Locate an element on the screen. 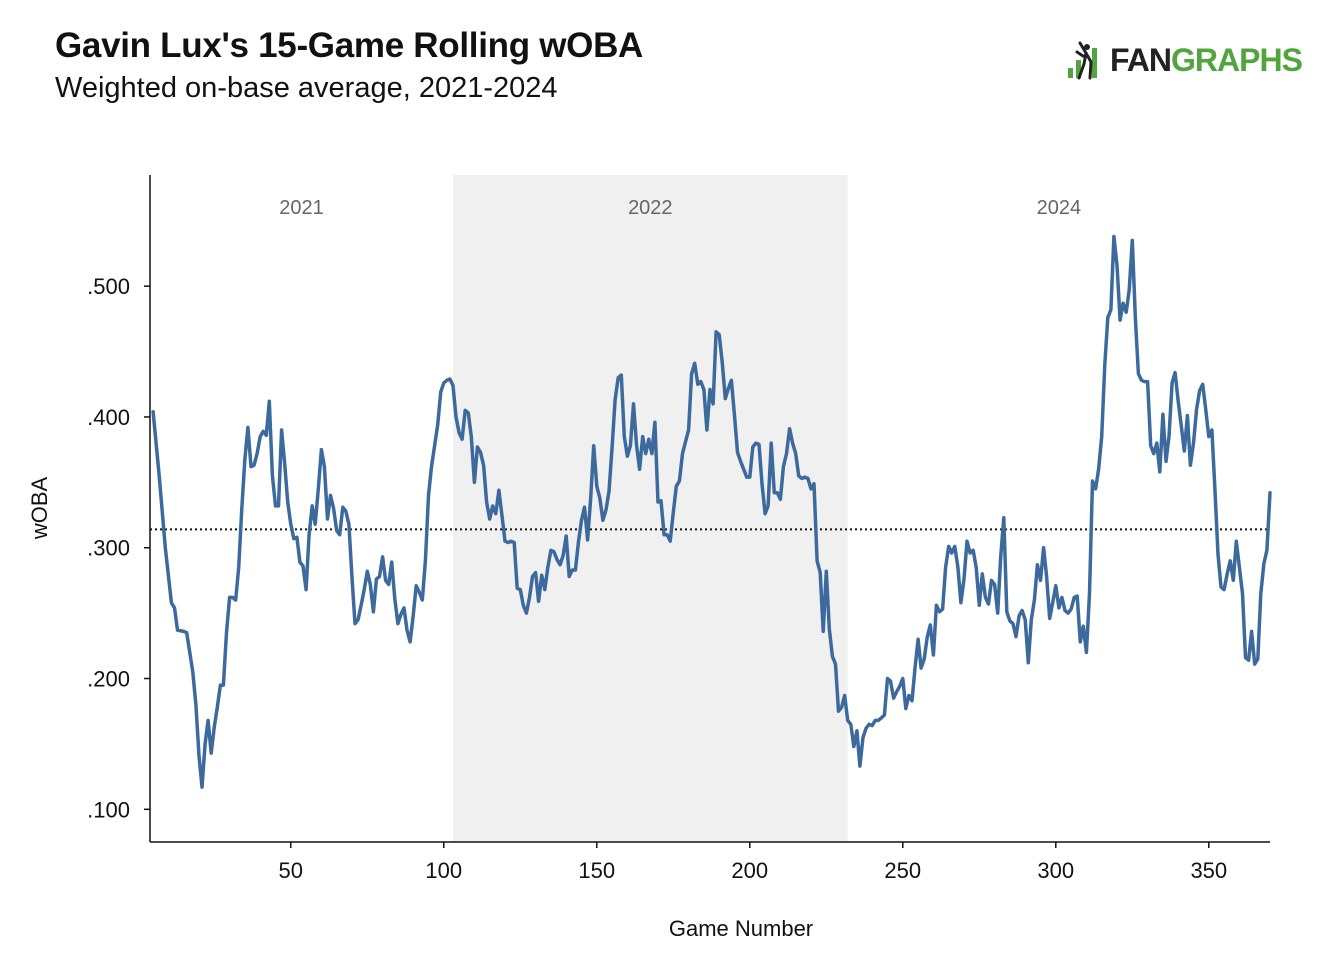  x-axis-title: Game Number is located at coordinates (741, 928).